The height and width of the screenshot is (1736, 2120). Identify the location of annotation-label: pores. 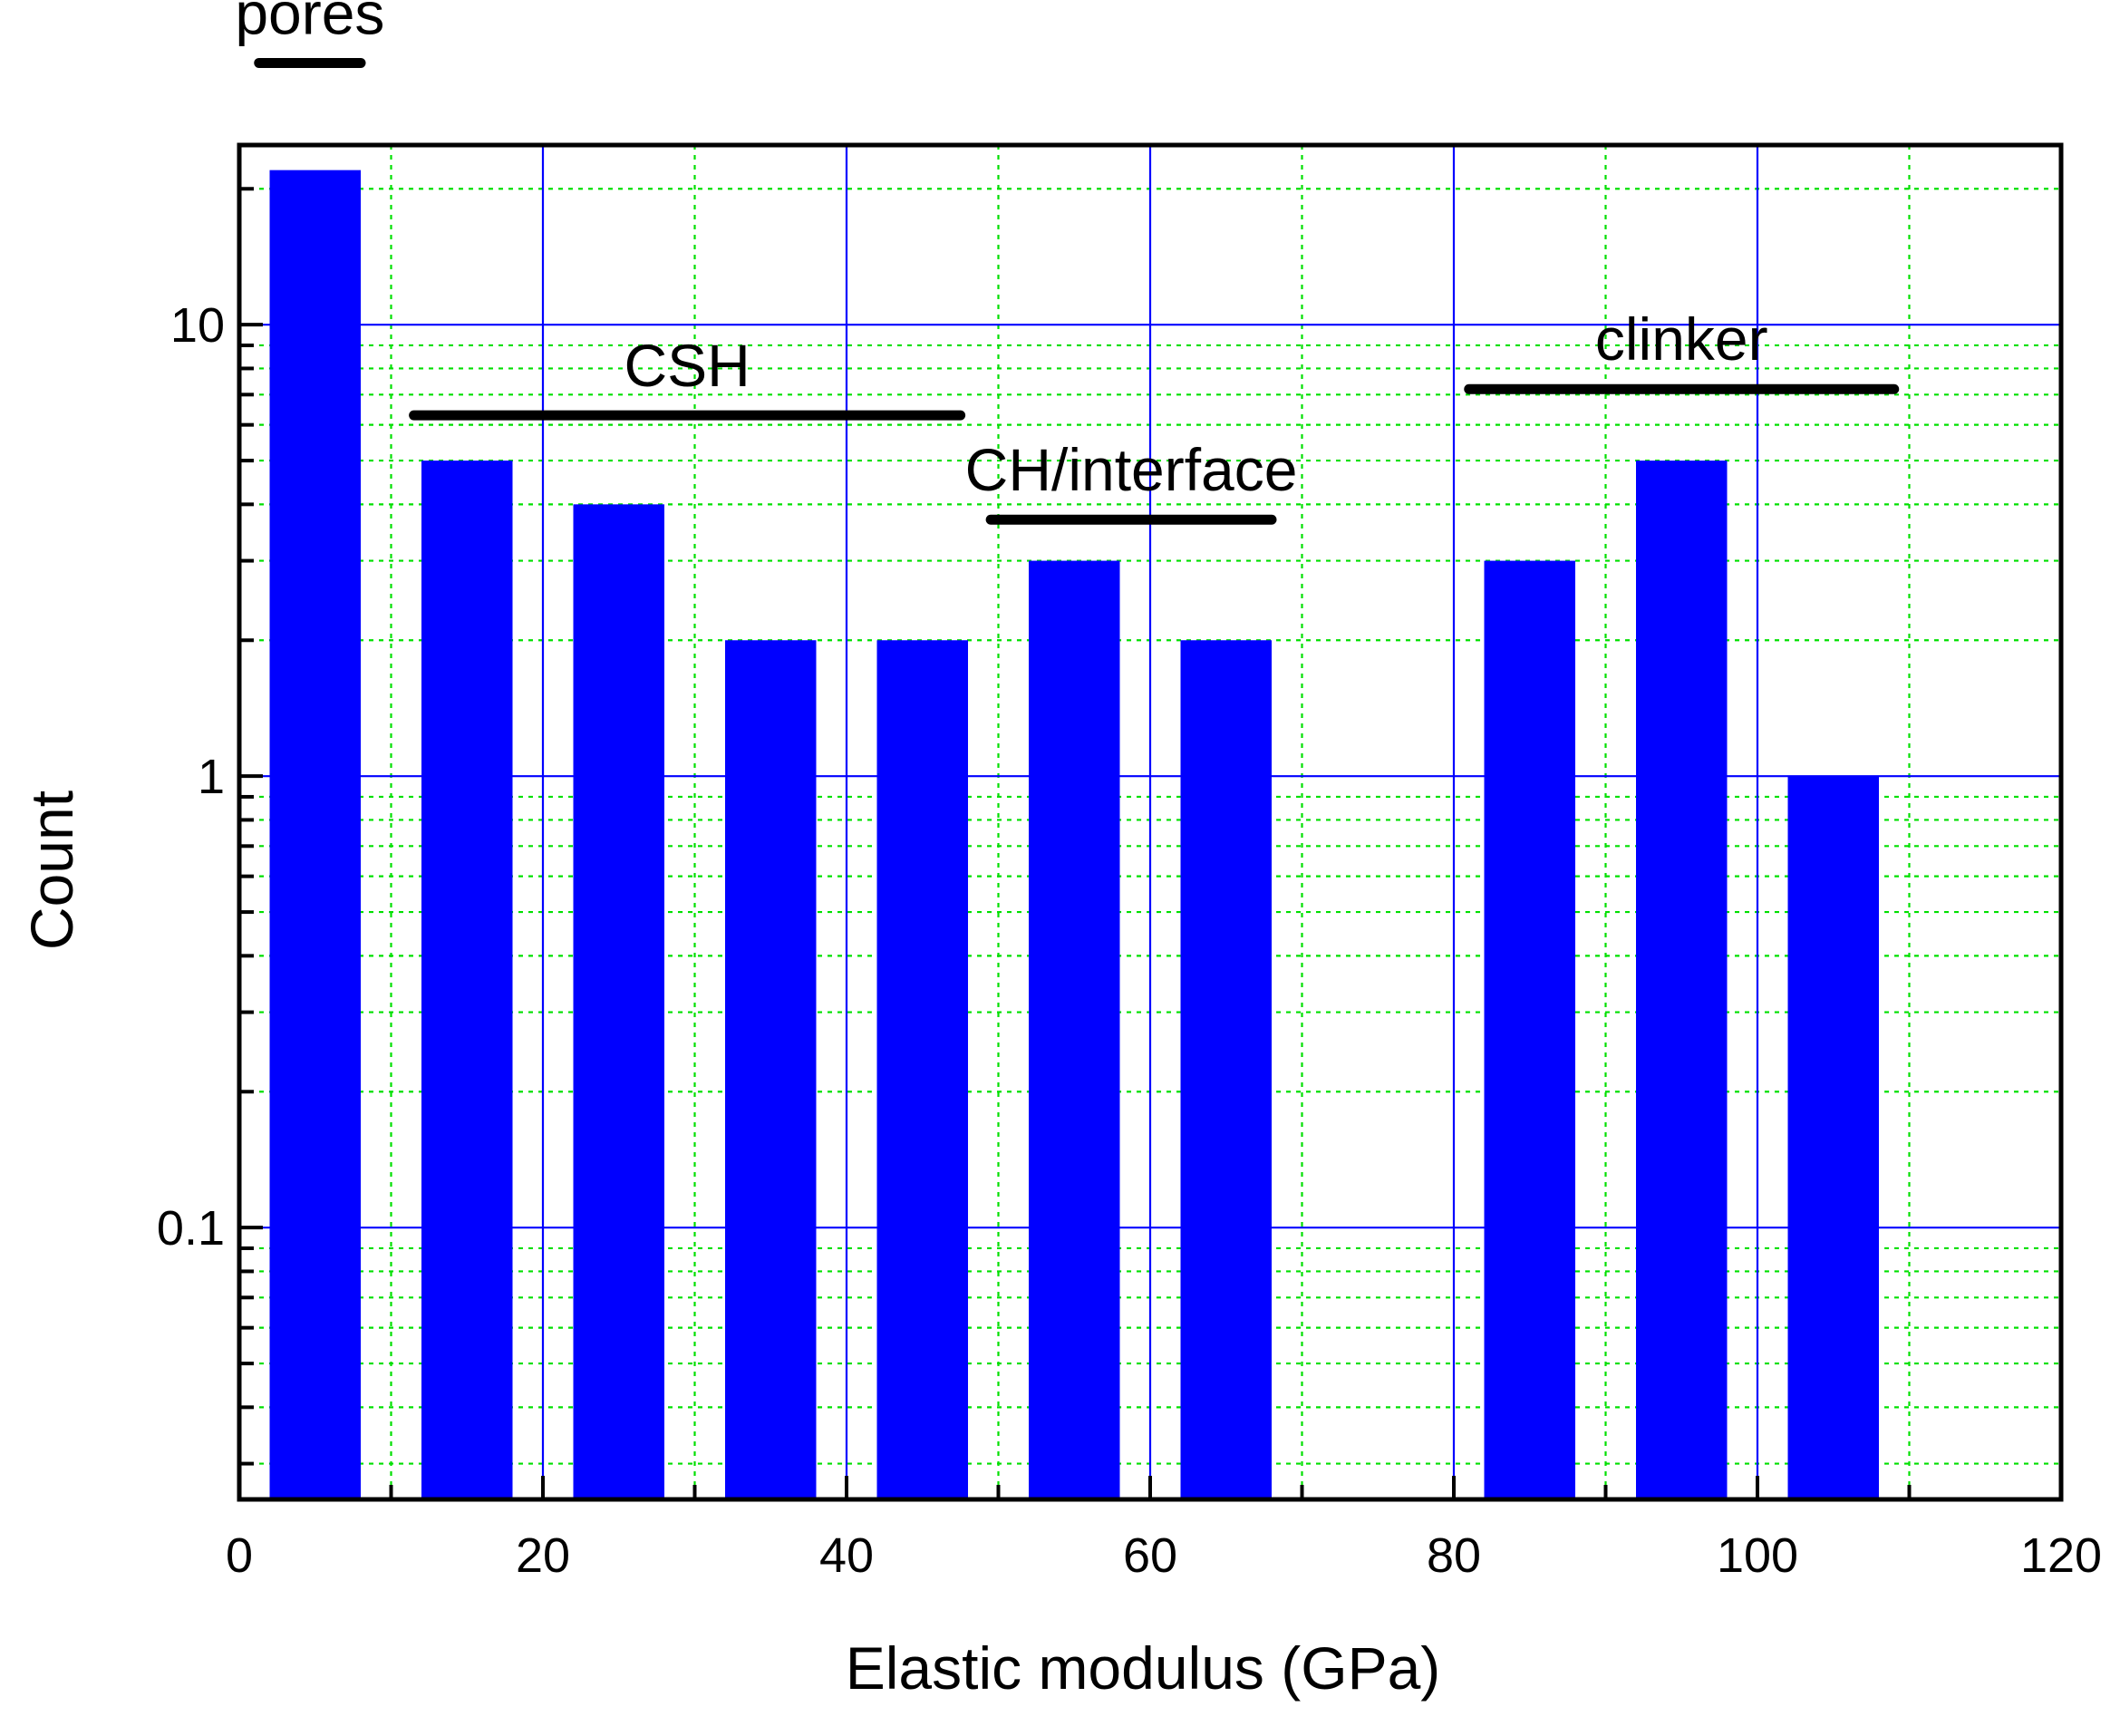
(310, 23).